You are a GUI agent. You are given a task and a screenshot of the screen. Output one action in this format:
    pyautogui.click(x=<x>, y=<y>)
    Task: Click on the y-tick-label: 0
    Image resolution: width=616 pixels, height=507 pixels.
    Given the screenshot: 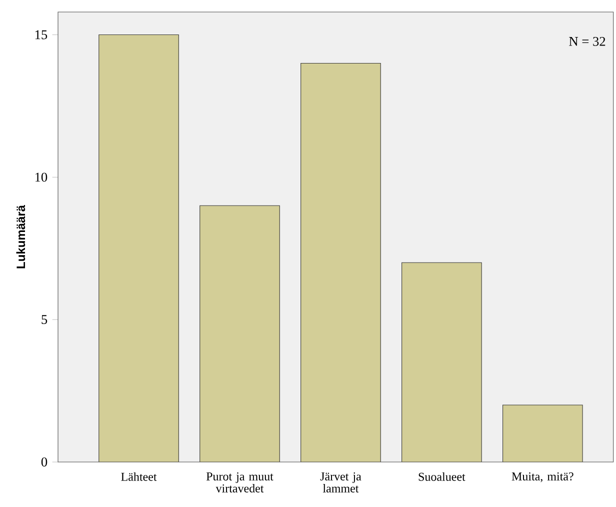 What is the action you would take?
    pyautogui.click(x=44, y=462)
    